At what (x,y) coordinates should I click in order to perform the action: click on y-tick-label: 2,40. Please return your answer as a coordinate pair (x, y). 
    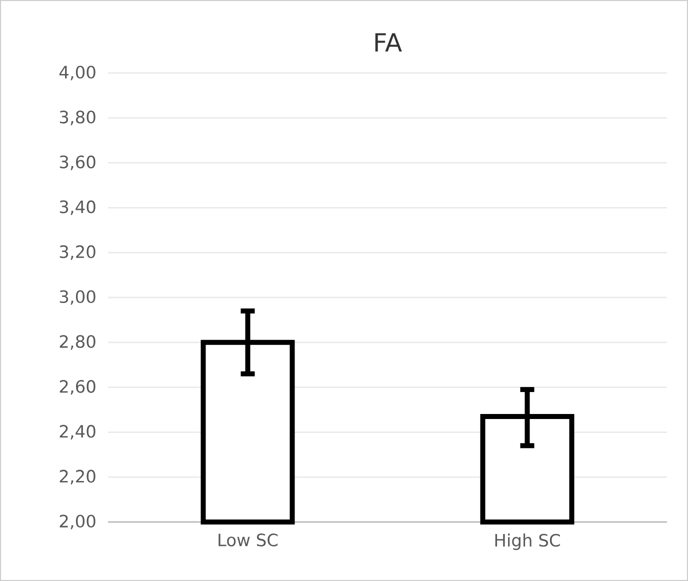
    Looking at the image, I should click on (78, 432).